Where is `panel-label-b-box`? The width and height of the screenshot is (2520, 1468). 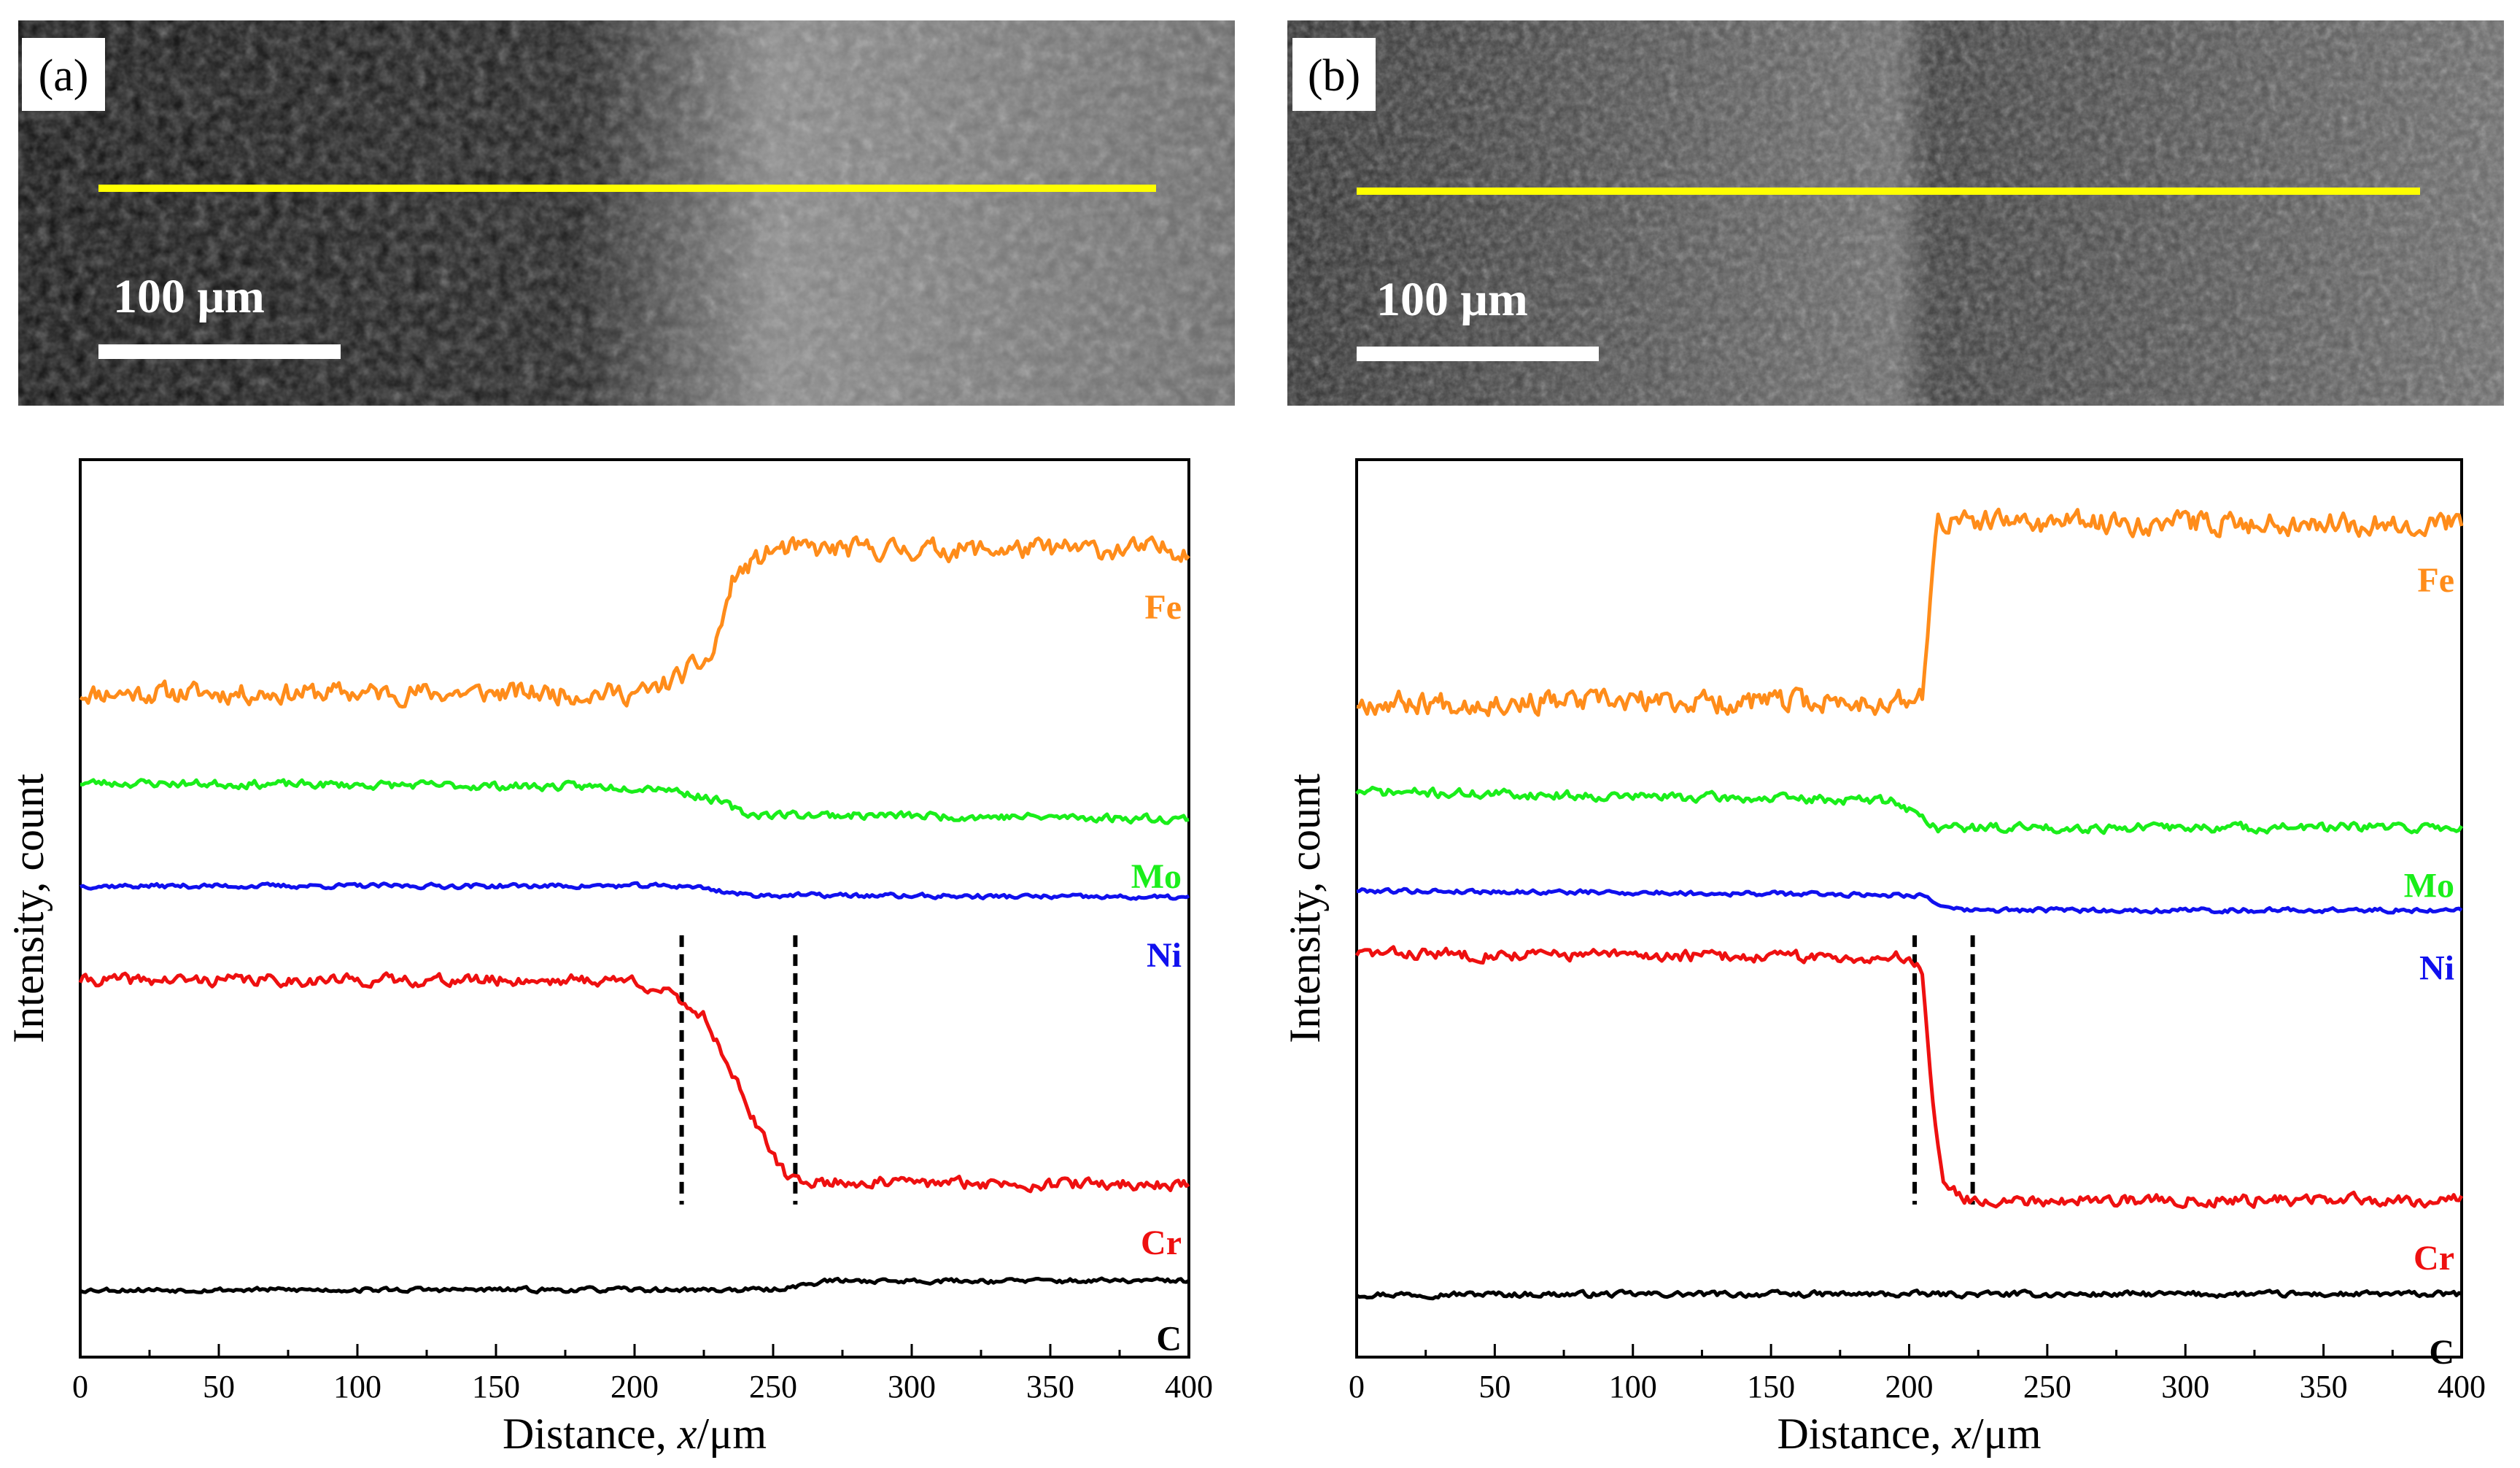 panel-label-b-box is located at coordinates (1334, 74).